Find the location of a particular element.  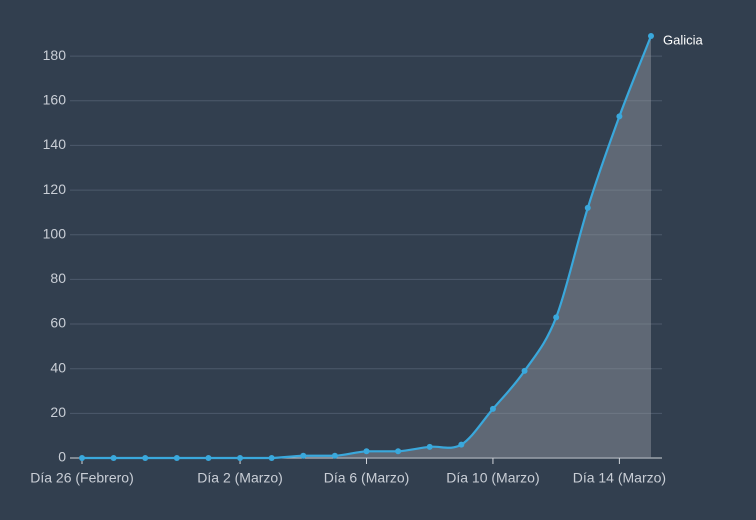

x-tick-label: Día 10 (Marzo) is located at coordinates (492, 478).